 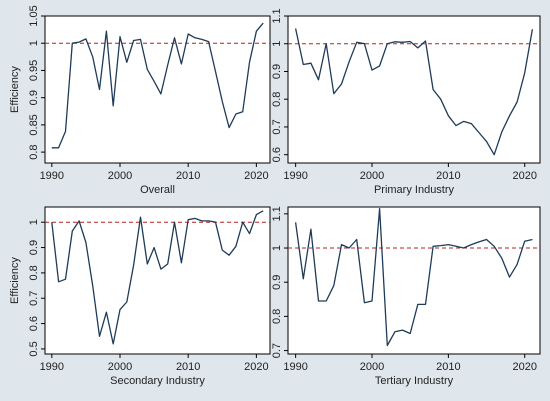 What do you see at coordinates (34, 348) in the screenshot?
I see `secondary-industry-ytick-label: 0.5` at bounding box center [34, 348].